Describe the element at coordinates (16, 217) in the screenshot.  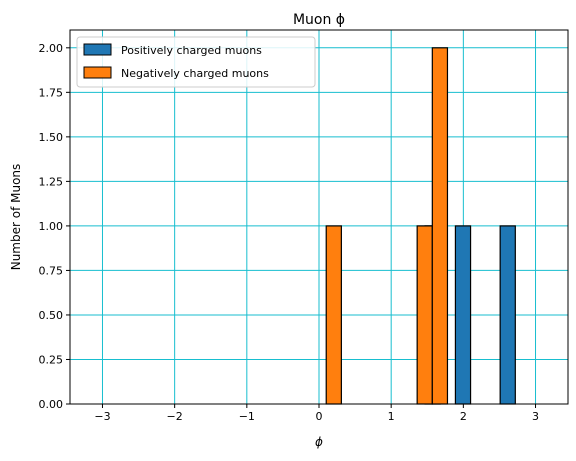
I see `y-axis-label: Number of Muons` at that location.